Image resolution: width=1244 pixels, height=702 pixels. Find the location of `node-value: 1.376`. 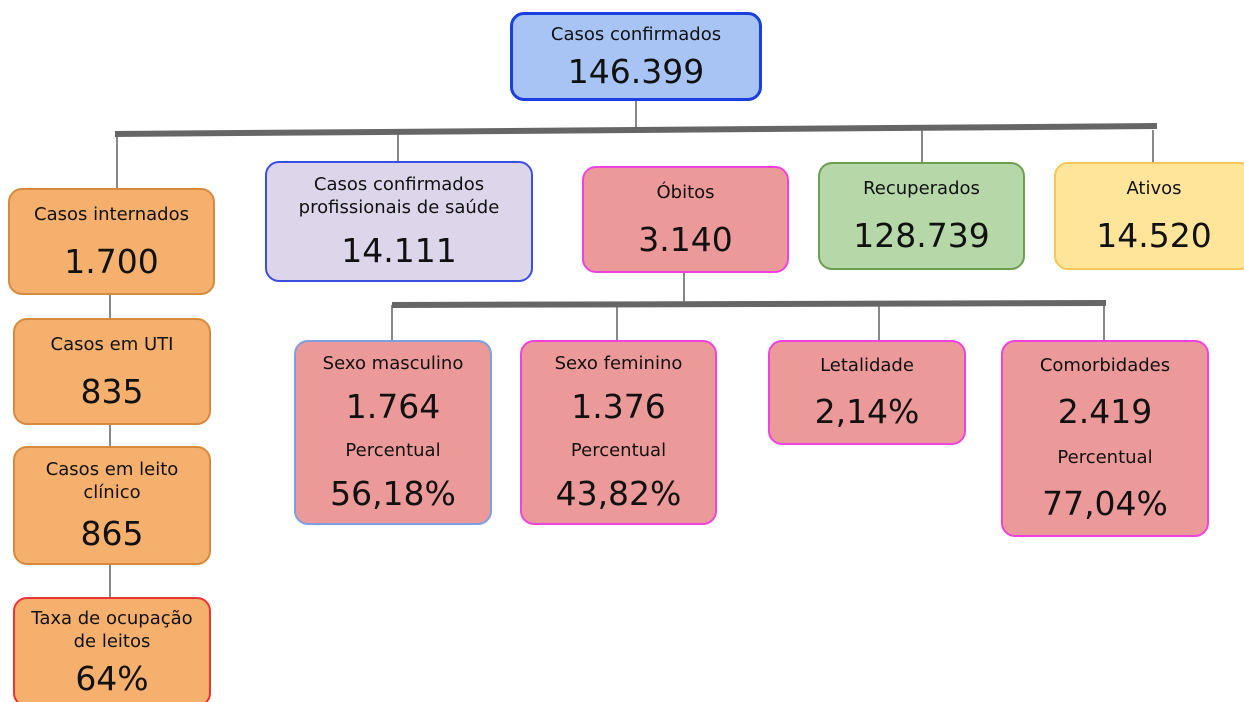

node-value: 1.376 is located at coordinates (618, 407).